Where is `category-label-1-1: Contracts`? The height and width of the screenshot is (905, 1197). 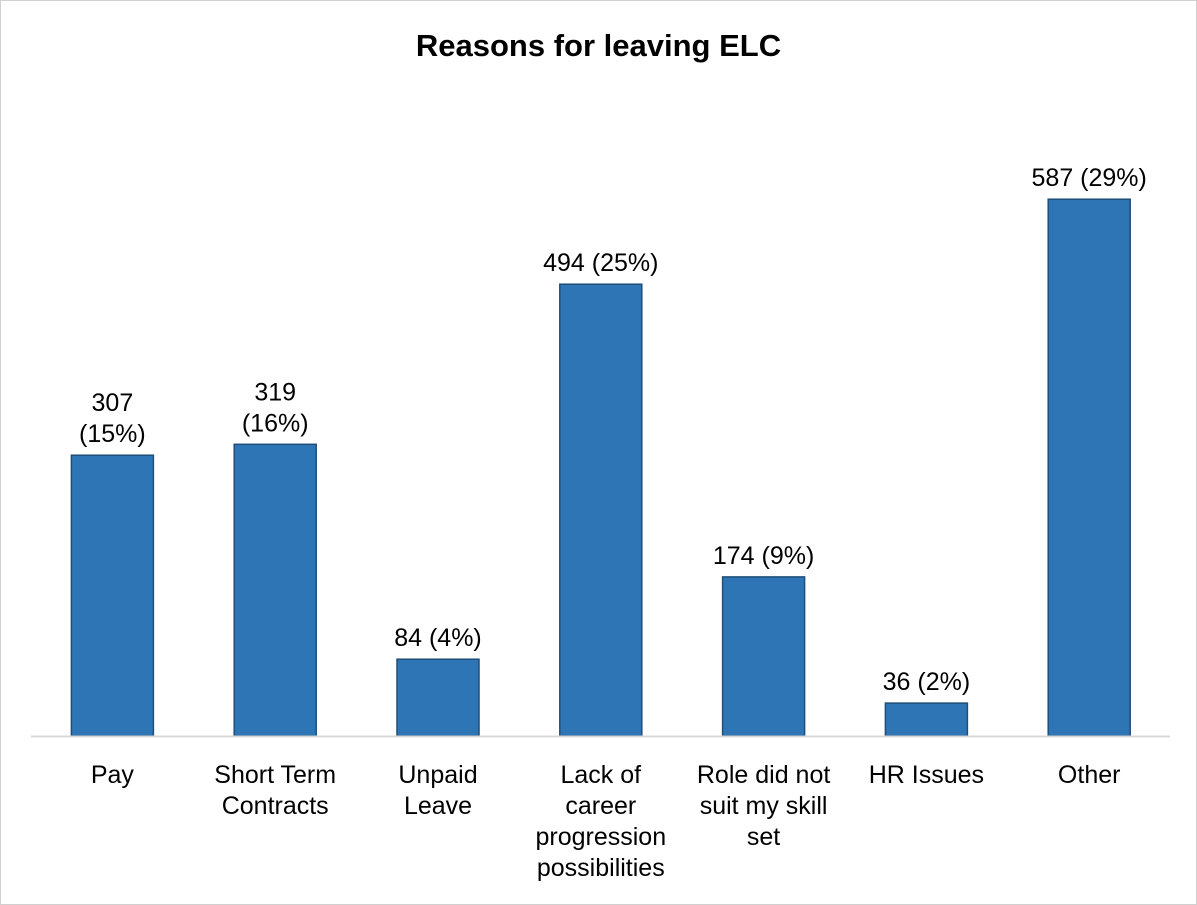
category-label-1-1: Contracts is located at coordinates (275, 806).